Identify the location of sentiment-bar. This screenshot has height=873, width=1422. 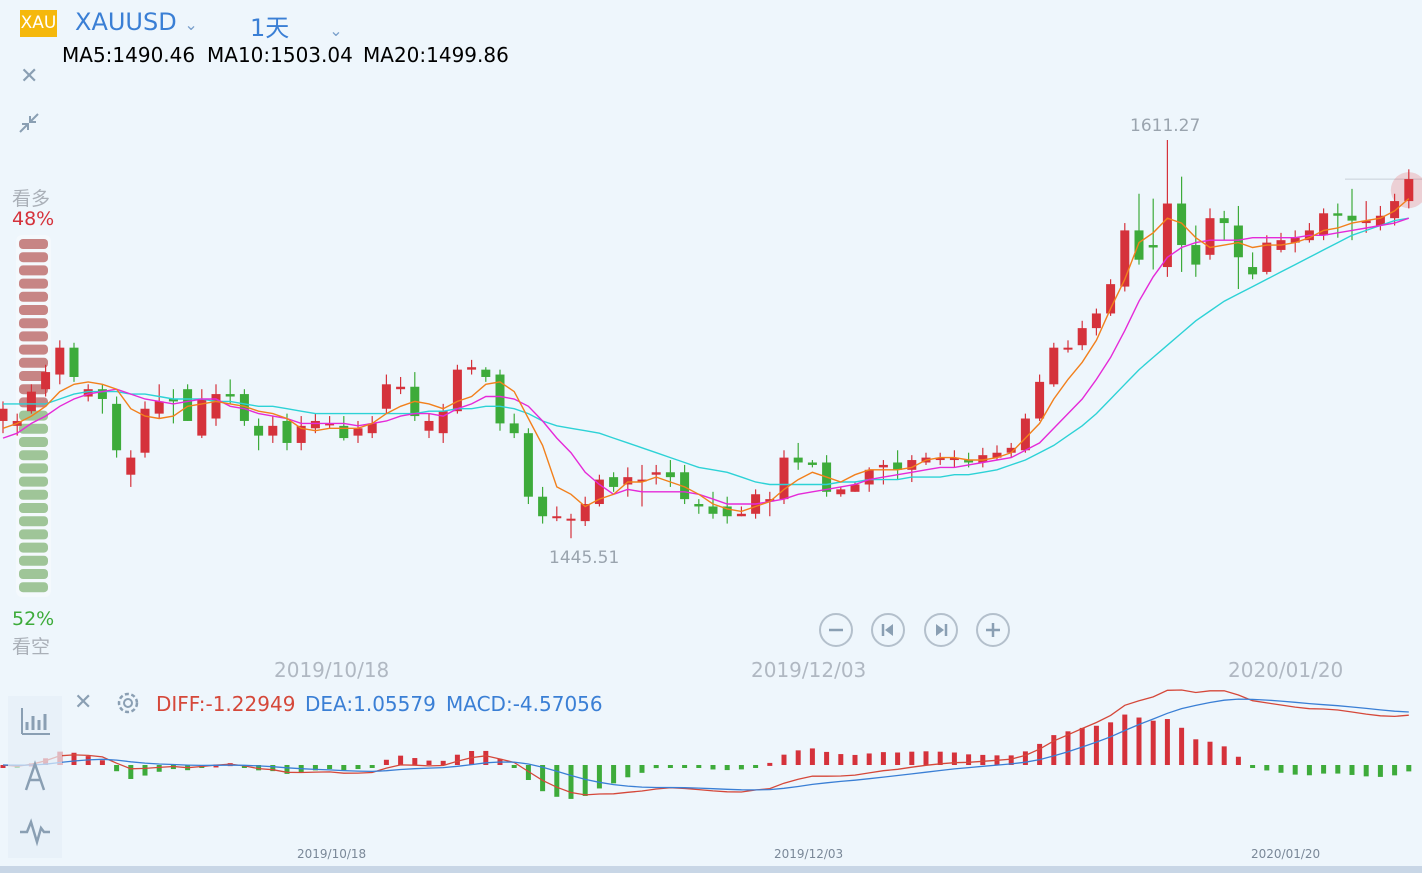
(33, 416).